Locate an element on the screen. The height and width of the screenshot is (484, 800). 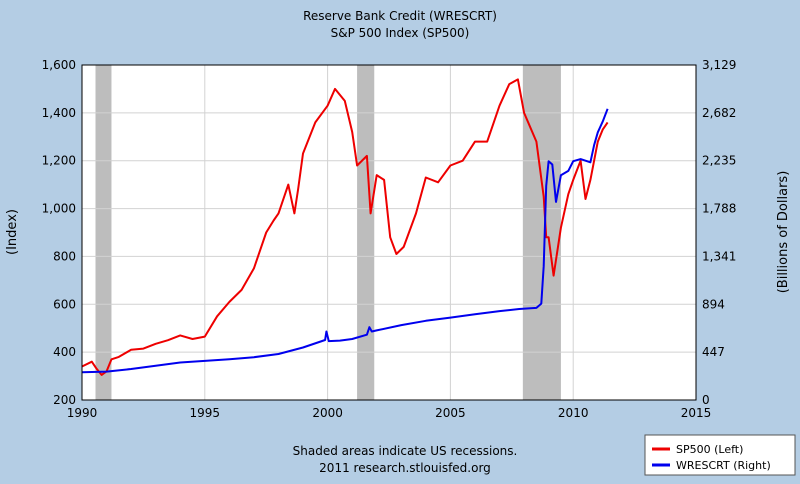
y-left-tick-label-4: 1,000 is located at coordinates (59, 209).